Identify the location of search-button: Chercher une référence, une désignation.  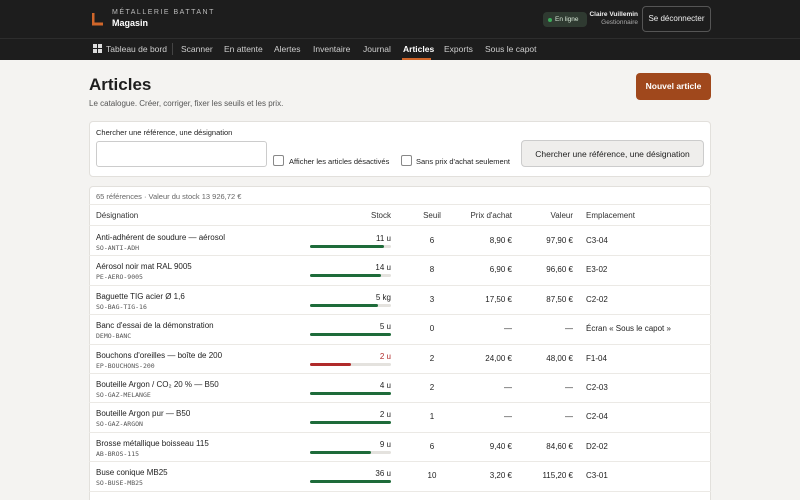
(612, 153).